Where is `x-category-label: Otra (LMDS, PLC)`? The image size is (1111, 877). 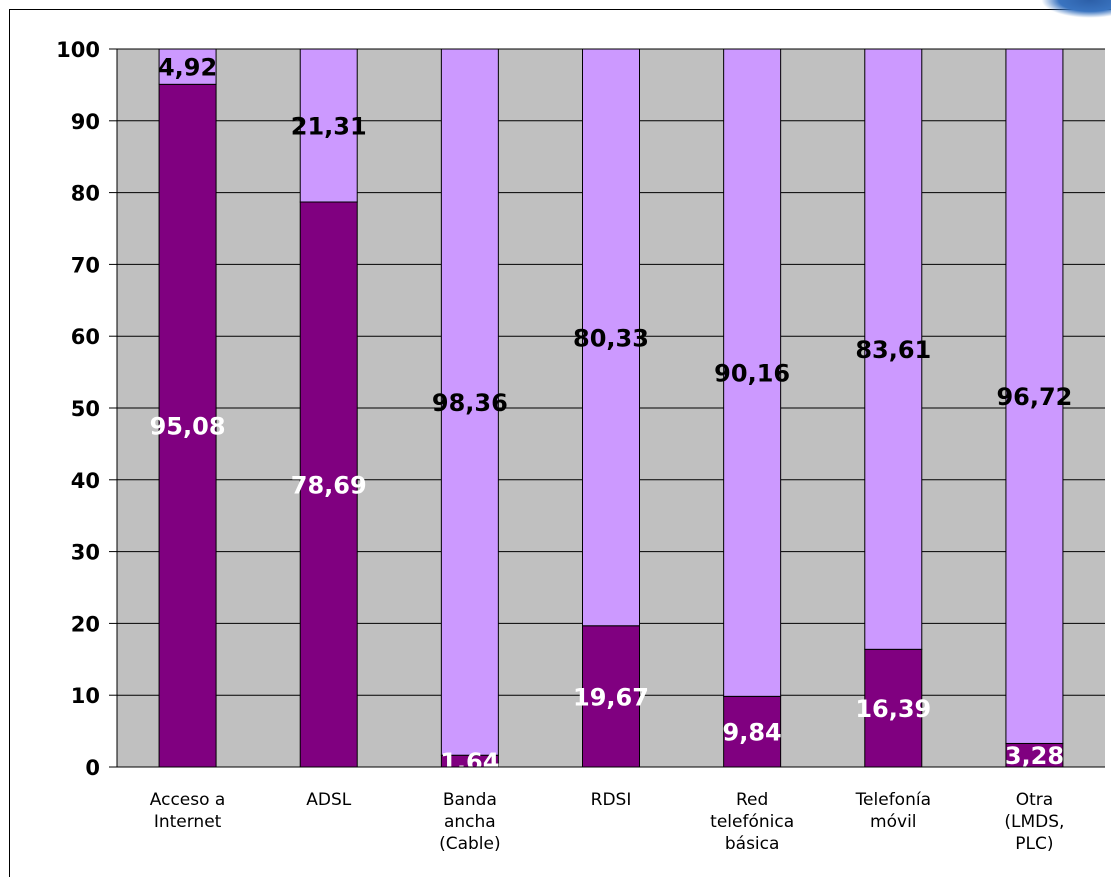
x-category-label: Otra (LMDS, PLC) is located at coordinates (1034, 822).